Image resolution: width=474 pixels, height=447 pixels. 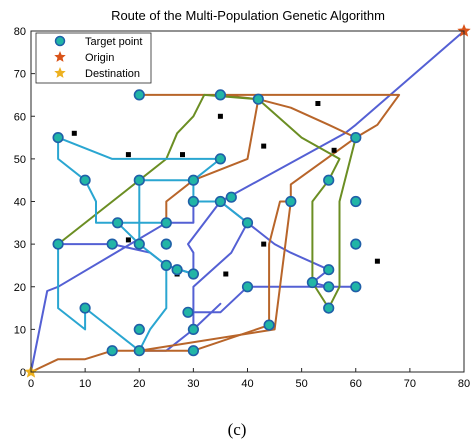 What do you see at coordinates (20, 75) in the screenshot?
I see `y-tick-label-70: 70` at bounding box center [20, 75].